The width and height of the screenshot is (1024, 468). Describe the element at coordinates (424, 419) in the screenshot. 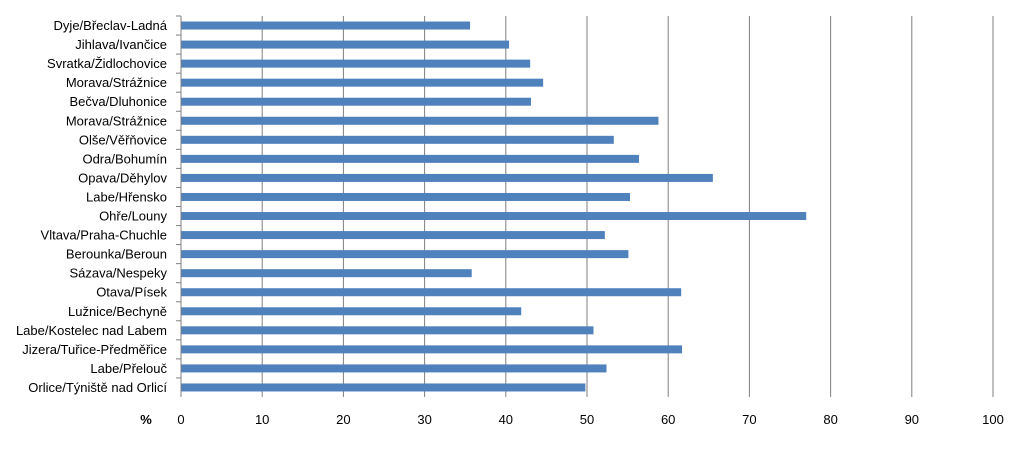

I see `x-tick-label: 30` at that location.